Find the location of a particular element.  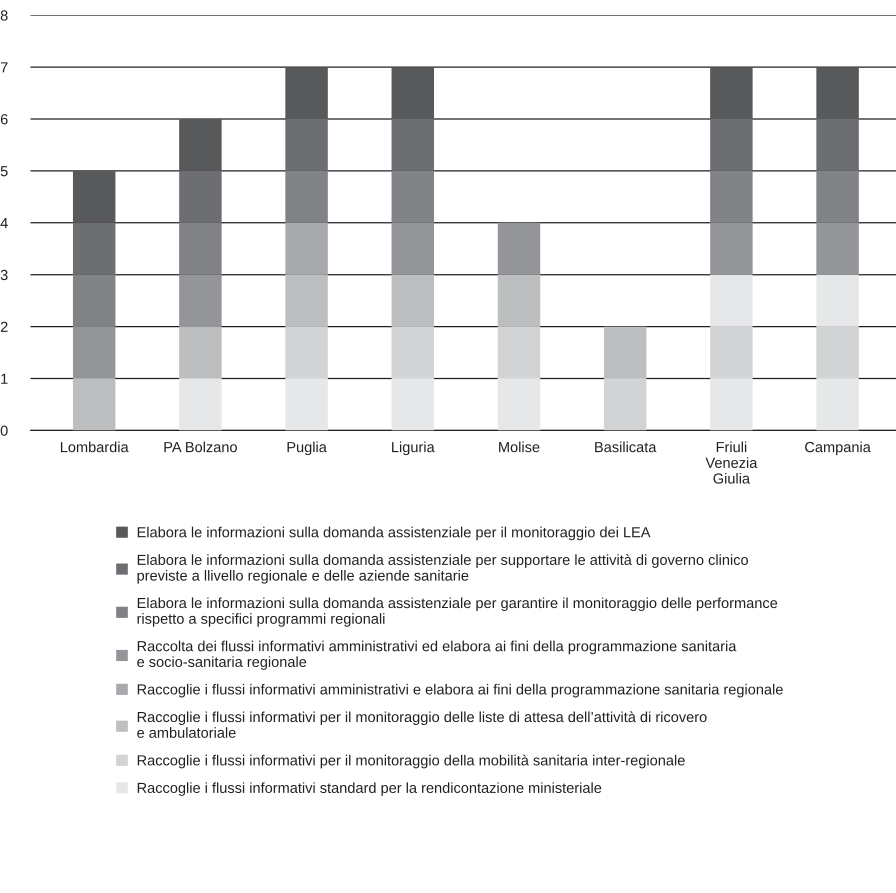

y-tick-label: 1 is located at coordinates (4, 379).